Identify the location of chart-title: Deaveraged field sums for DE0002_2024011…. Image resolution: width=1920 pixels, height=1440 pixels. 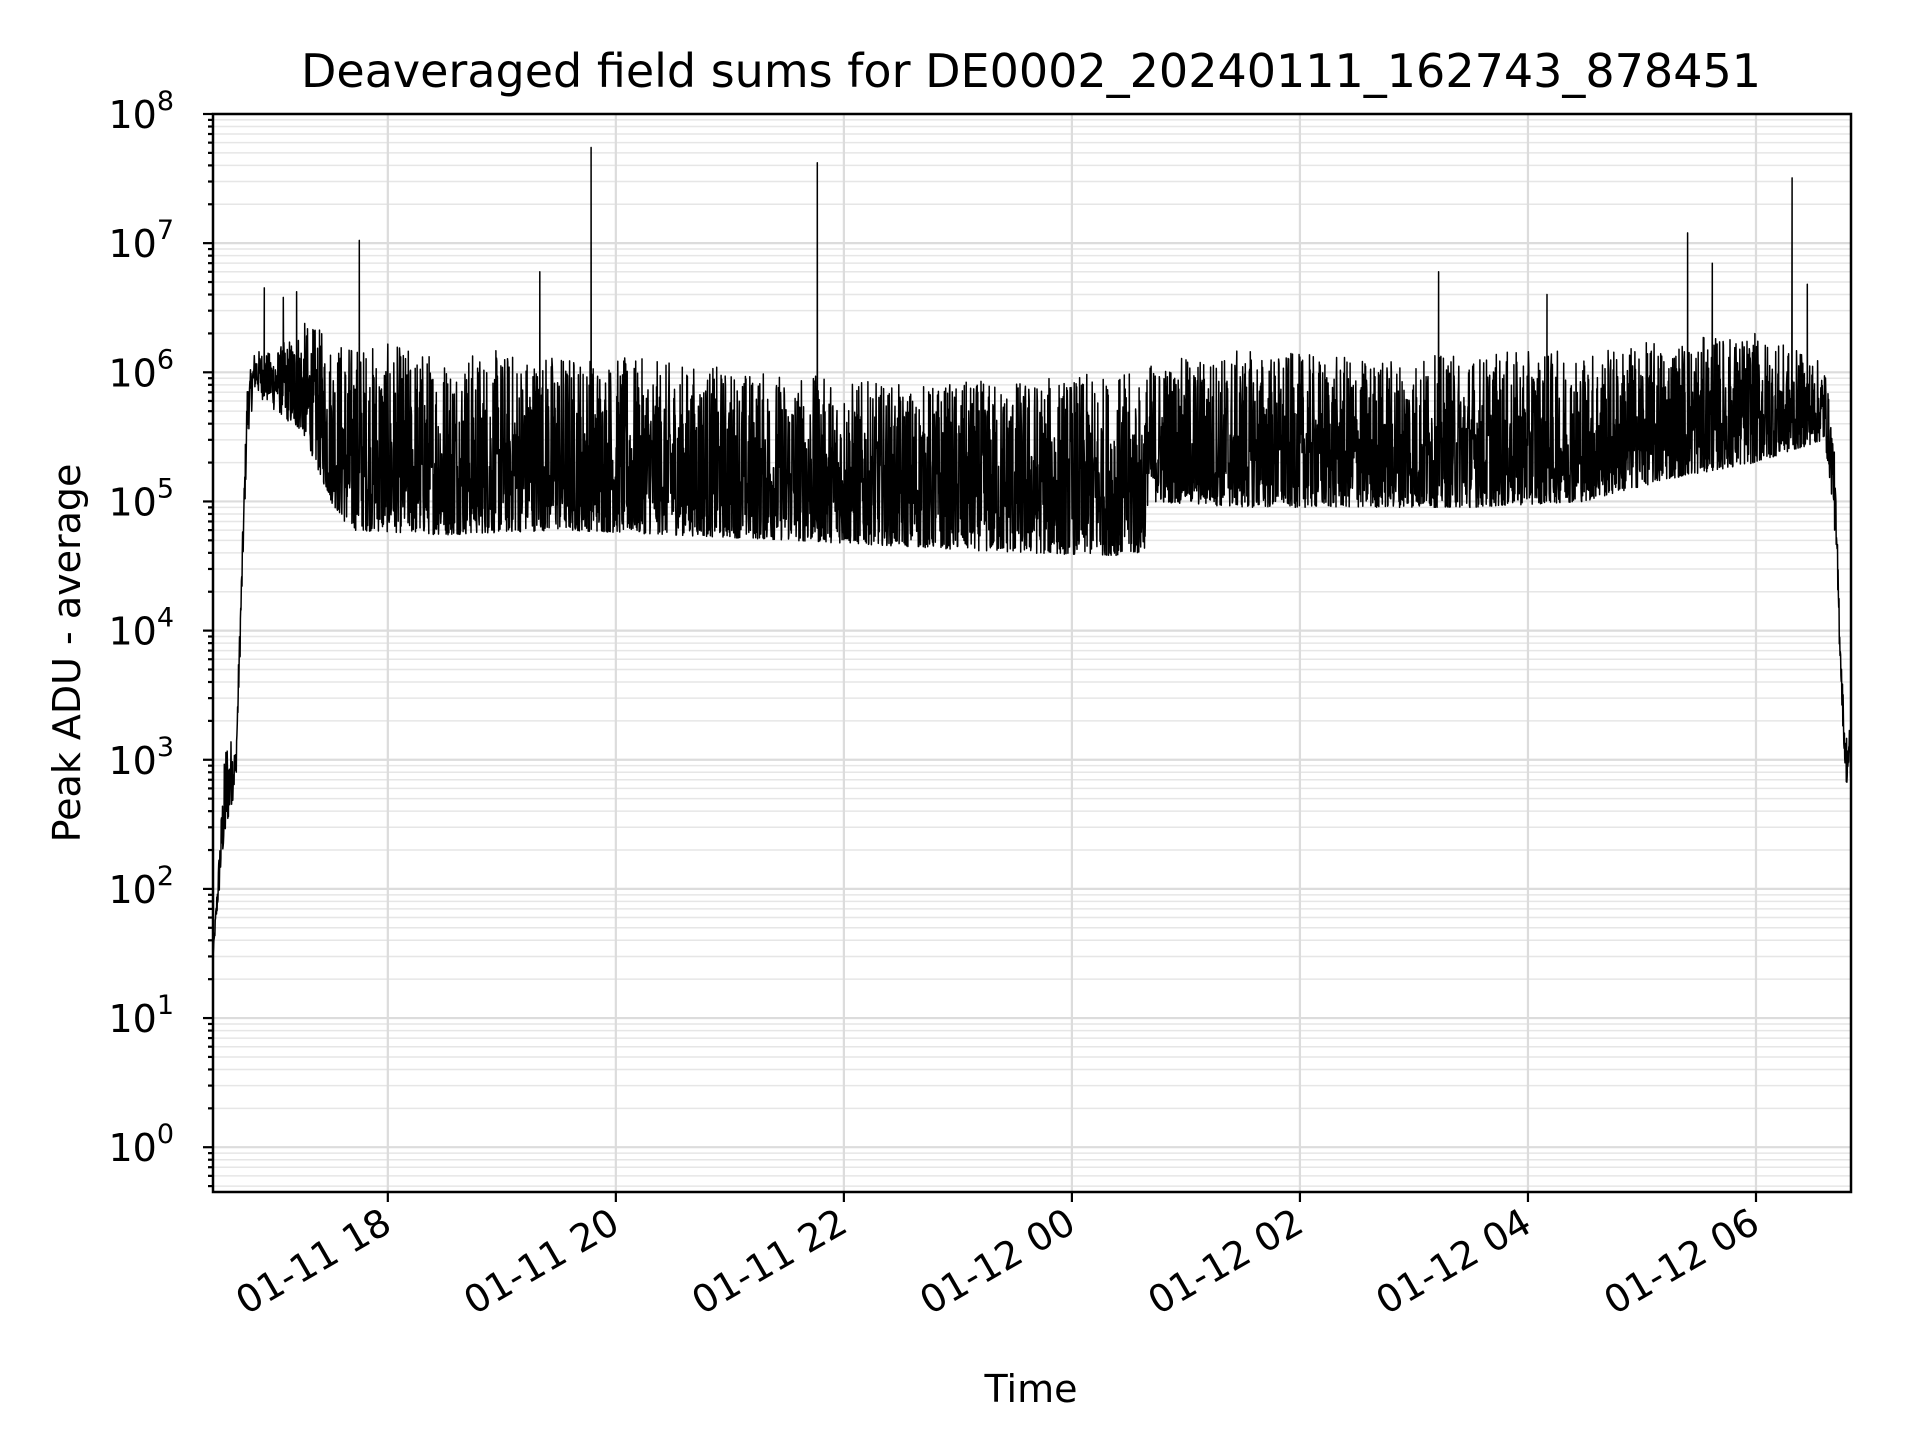
(1031, 71).